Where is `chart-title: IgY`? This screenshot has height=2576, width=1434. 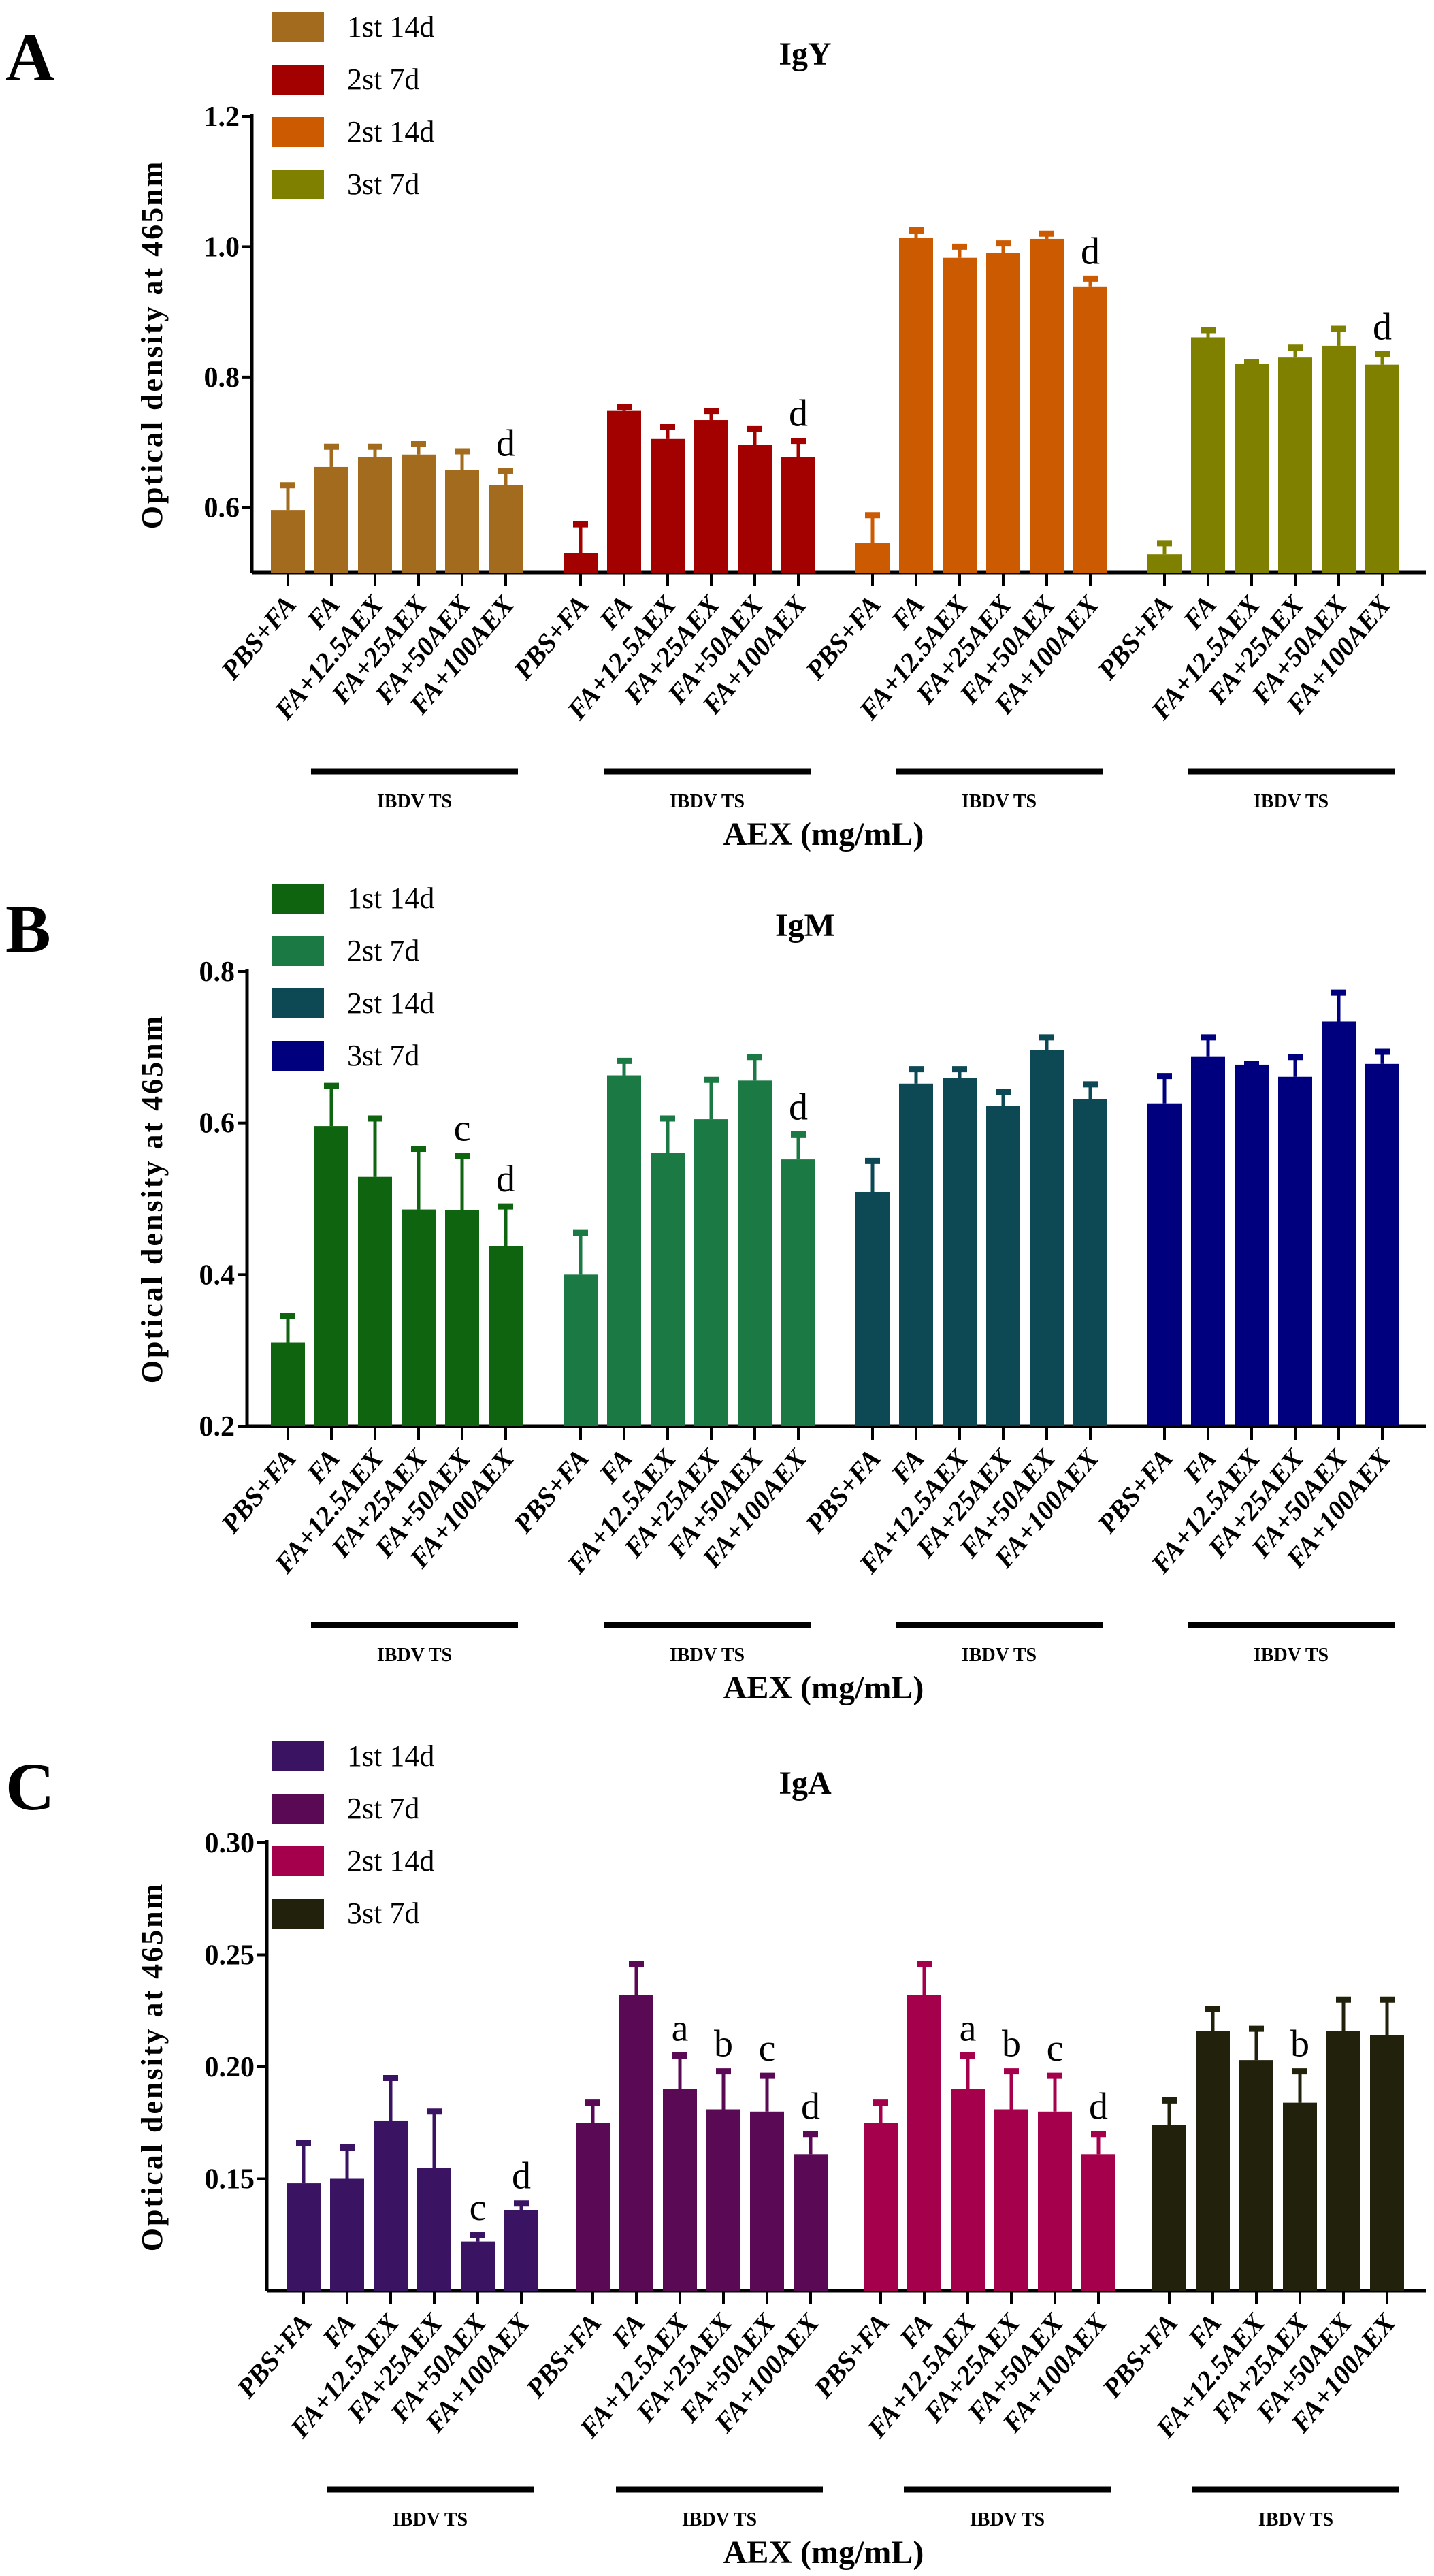 chart-title: IgY is located at coordinates (805, 54).